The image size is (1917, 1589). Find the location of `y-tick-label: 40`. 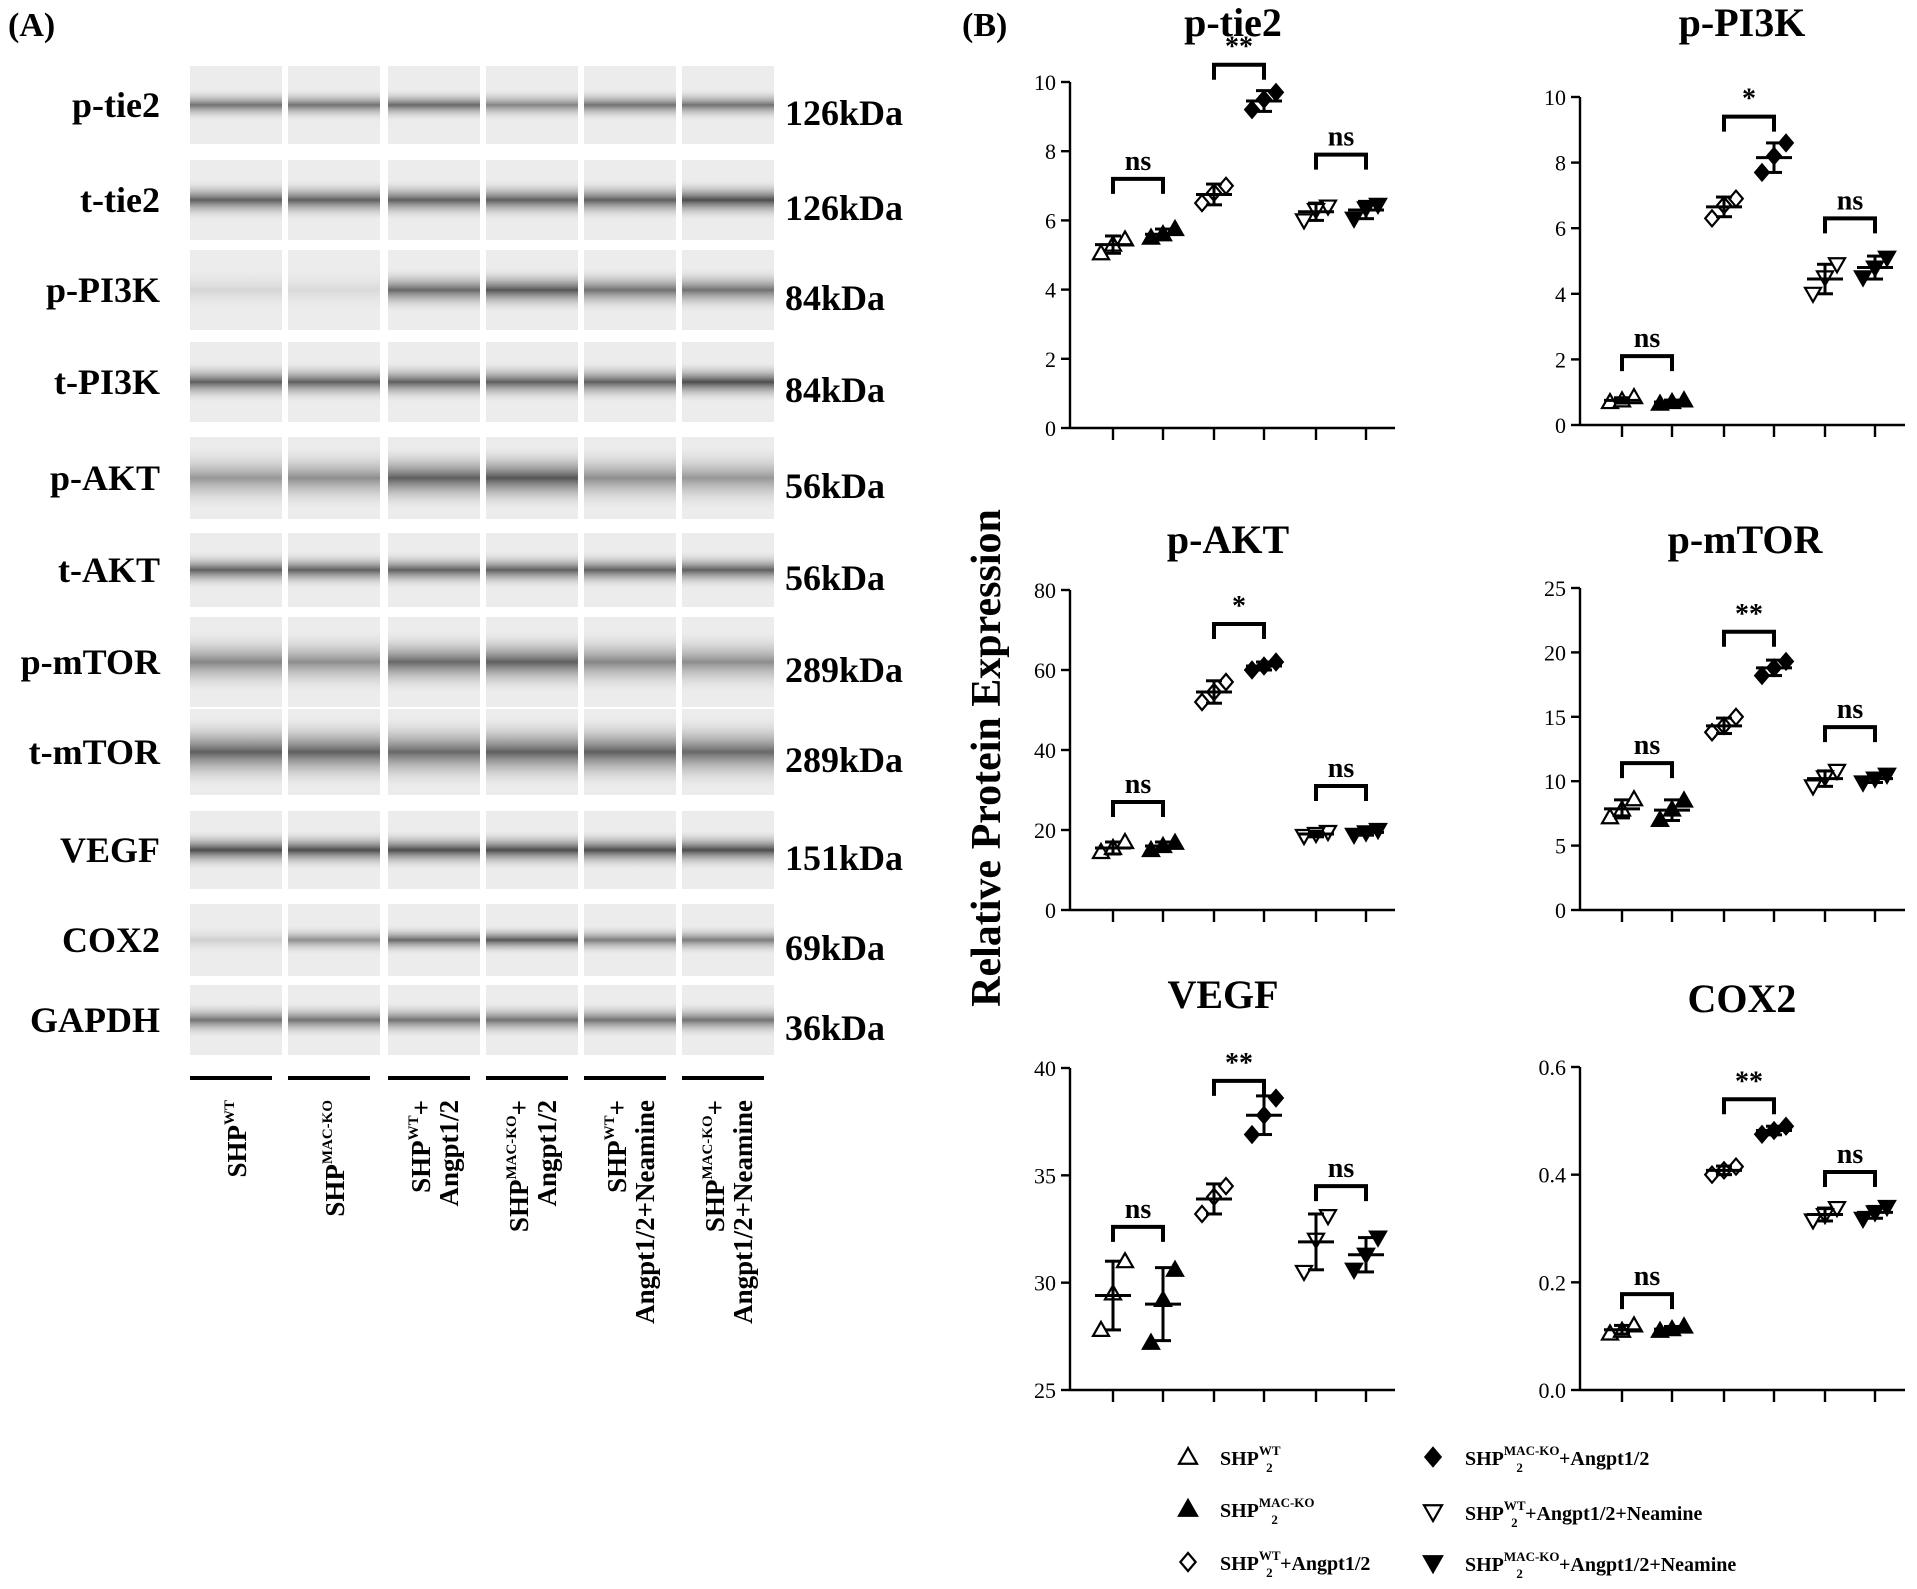

y-tick-label: 40 is located at coordinates (1045, 1068).